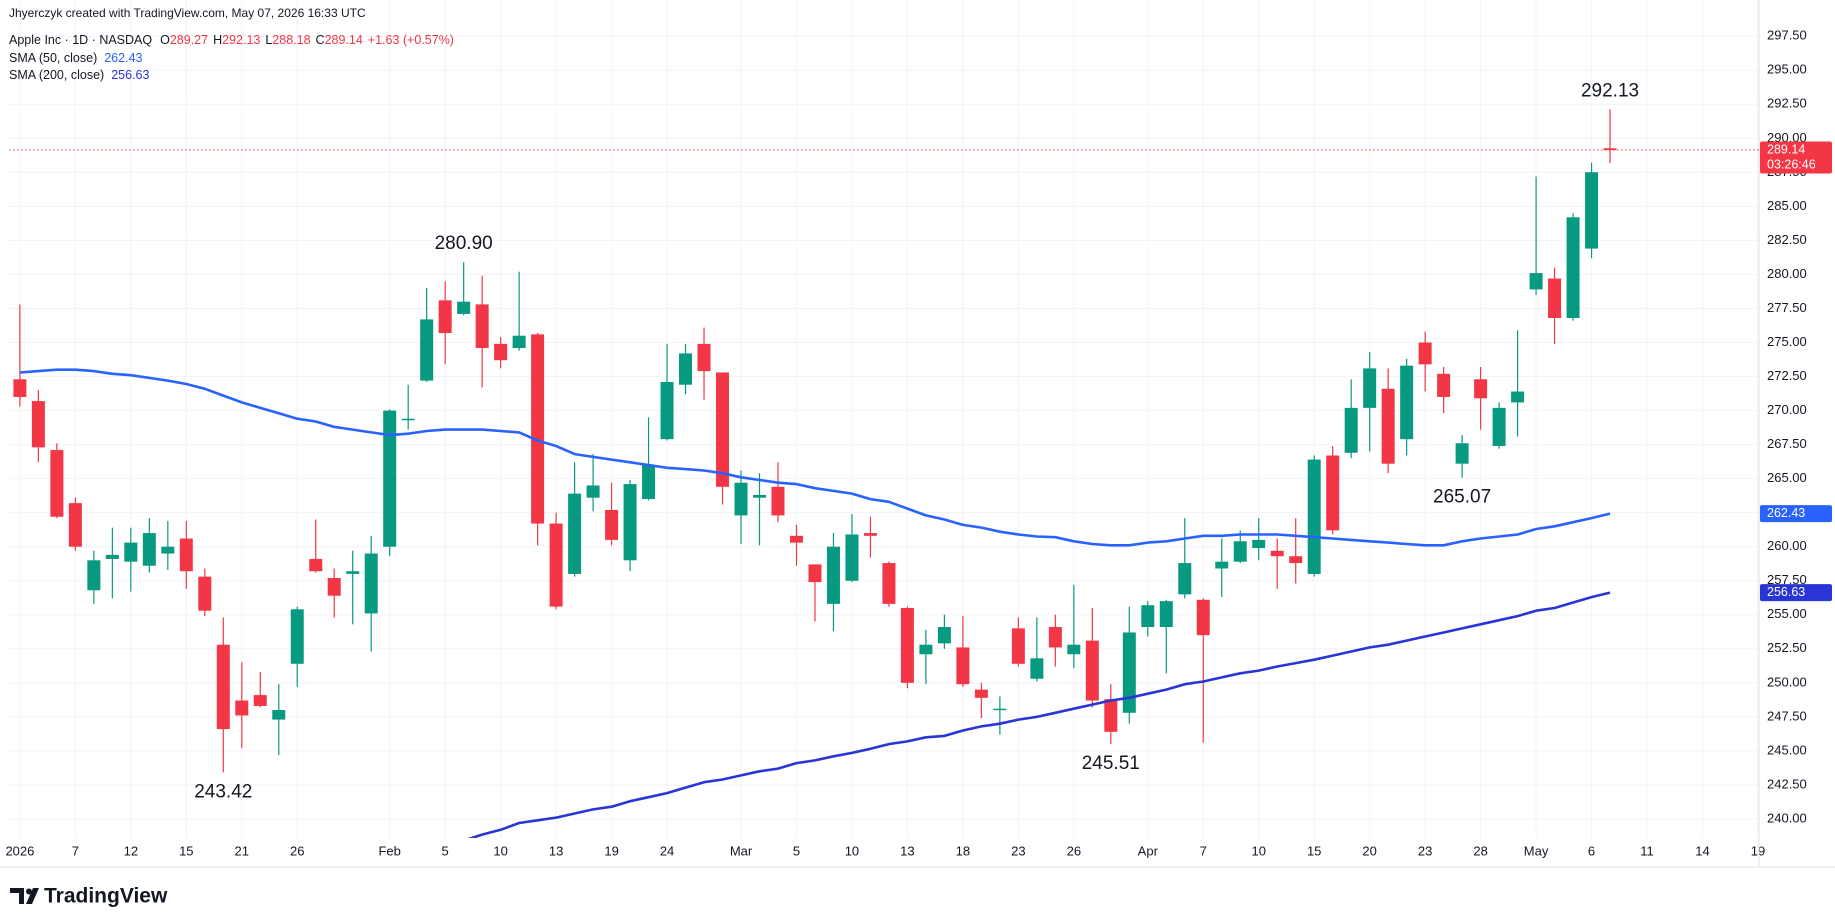 This screenshot has width=1835, height=917. What do you see at coordinates (1786, 149) in the screenshot?
I see `price-tag-label: 289.14` at bounding box center [1786, 149].